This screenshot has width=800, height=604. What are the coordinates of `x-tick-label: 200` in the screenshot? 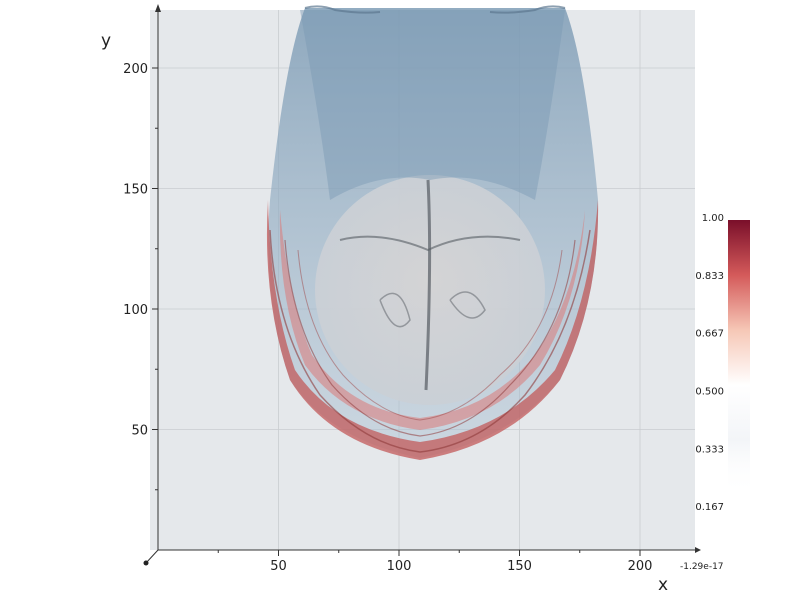 It's located at (640, 566).